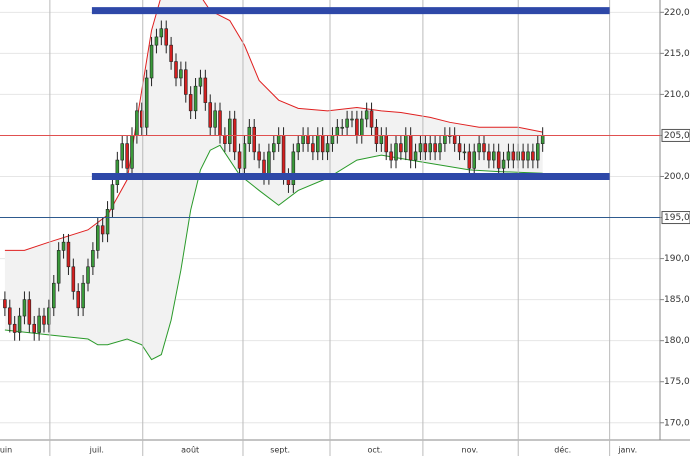 The width and height of the screenshot is (690, 456). What do you see at coordinates (562, 450) in the screenshot?
I see `x-tick-label: déc.` at bounding box center [562, 450].